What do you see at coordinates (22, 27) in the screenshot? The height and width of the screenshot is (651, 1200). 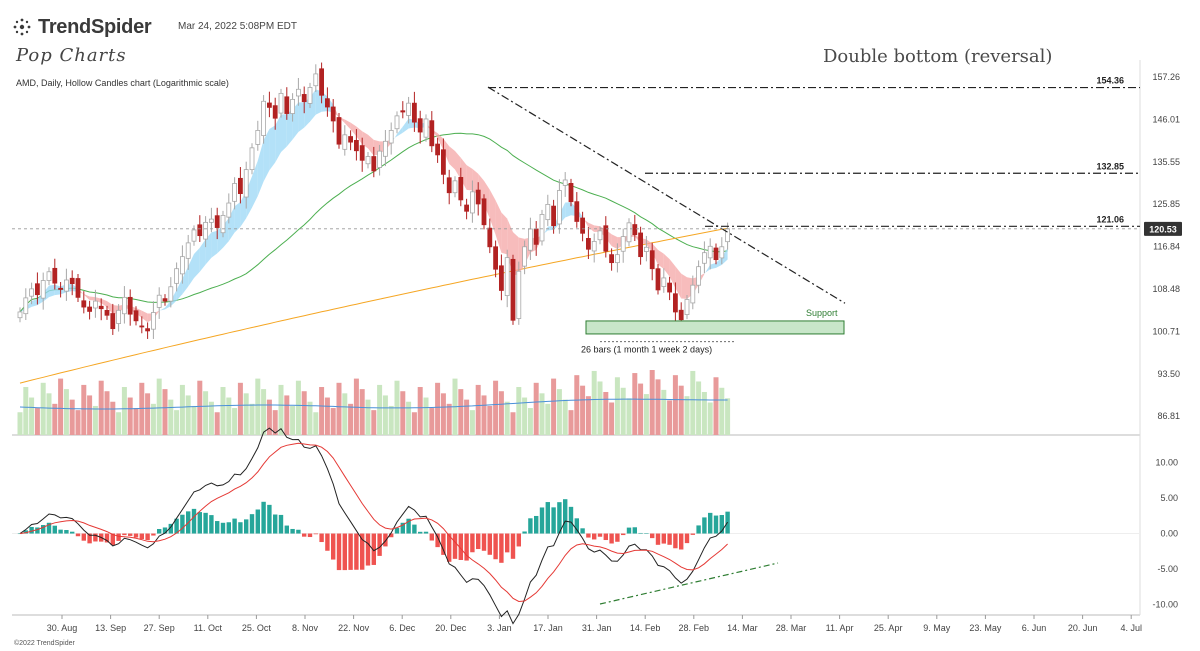 I see `trendspider-logo-icon` at bounding box center [22, 27].